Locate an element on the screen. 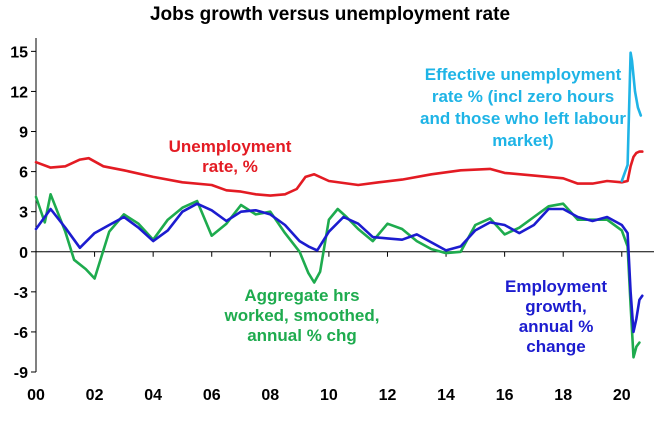 The height and width of the screenshot is (426, 660). y-tick-label: 9 is located at coordinates (23, 133).